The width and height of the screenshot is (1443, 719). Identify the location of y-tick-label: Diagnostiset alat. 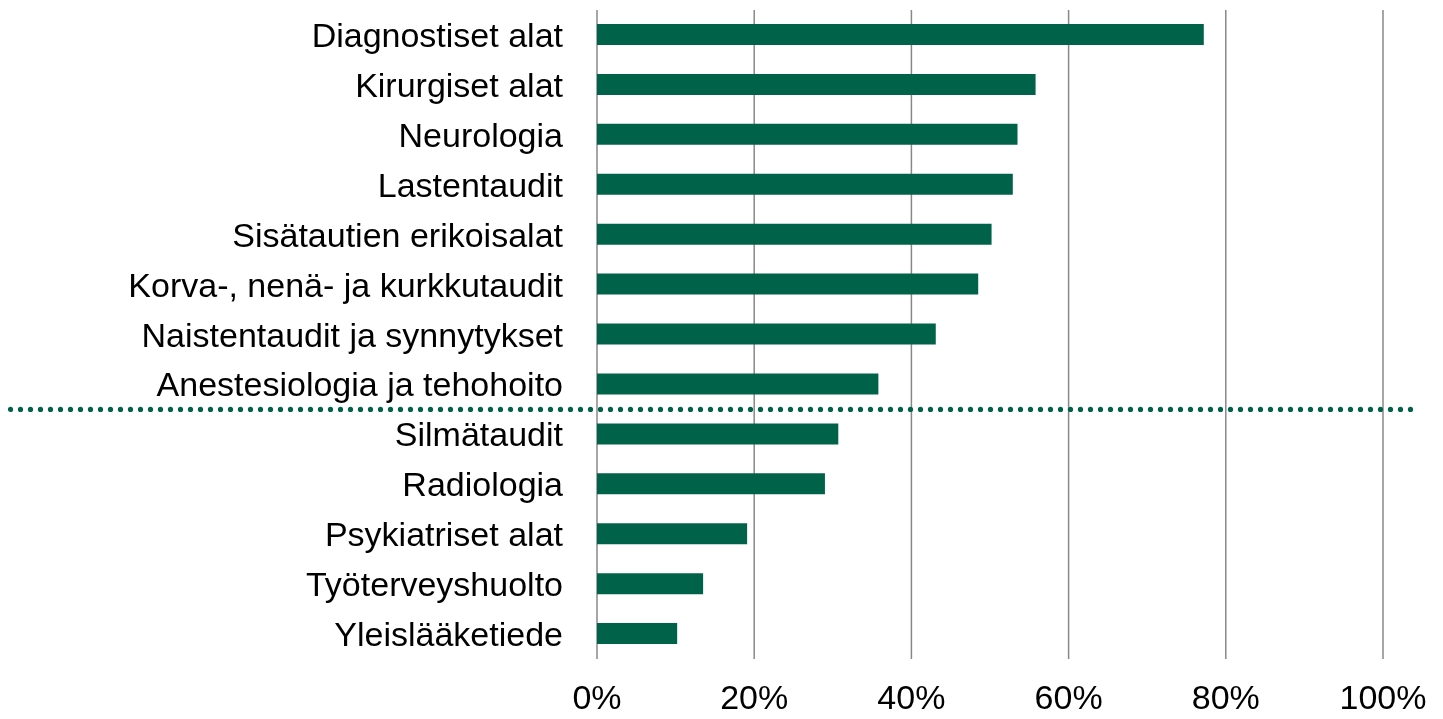
(437, 35).